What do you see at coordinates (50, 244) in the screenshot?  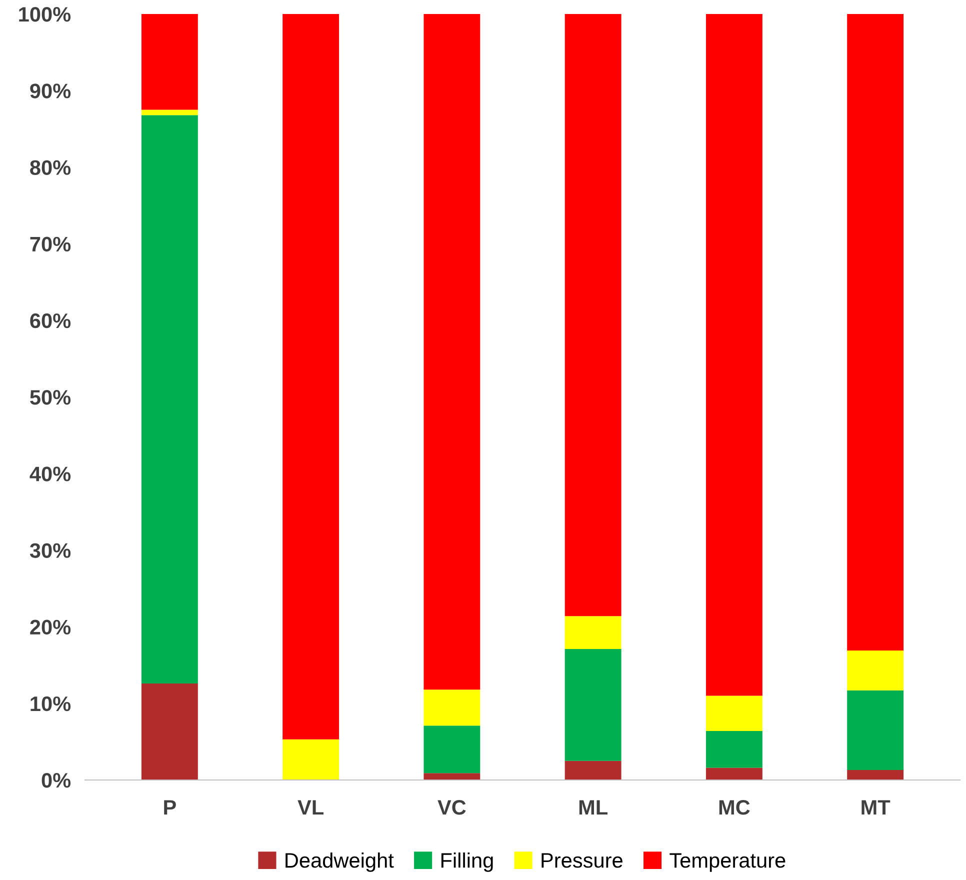 I see `y-tick-label: 70%` at bounding box center [50, 244].